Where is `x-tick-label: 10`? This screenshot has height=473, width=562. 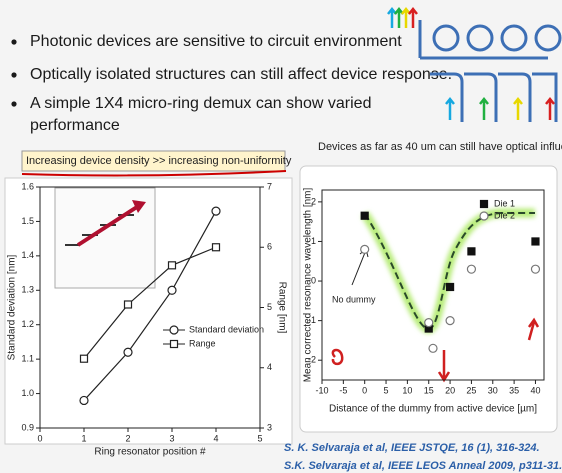
x-tick-label: 10 is located at coordinates (407, 390).